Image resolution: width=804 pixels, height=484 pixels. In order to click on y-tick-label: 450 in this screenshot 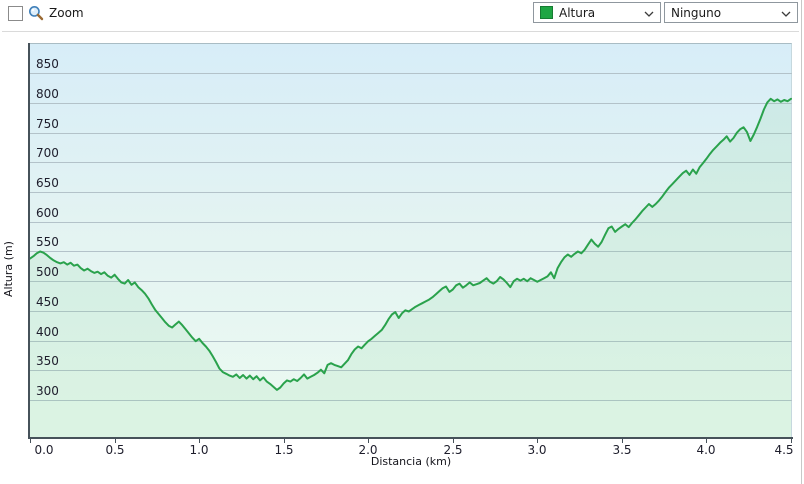, I will do `click(47, 301)`.